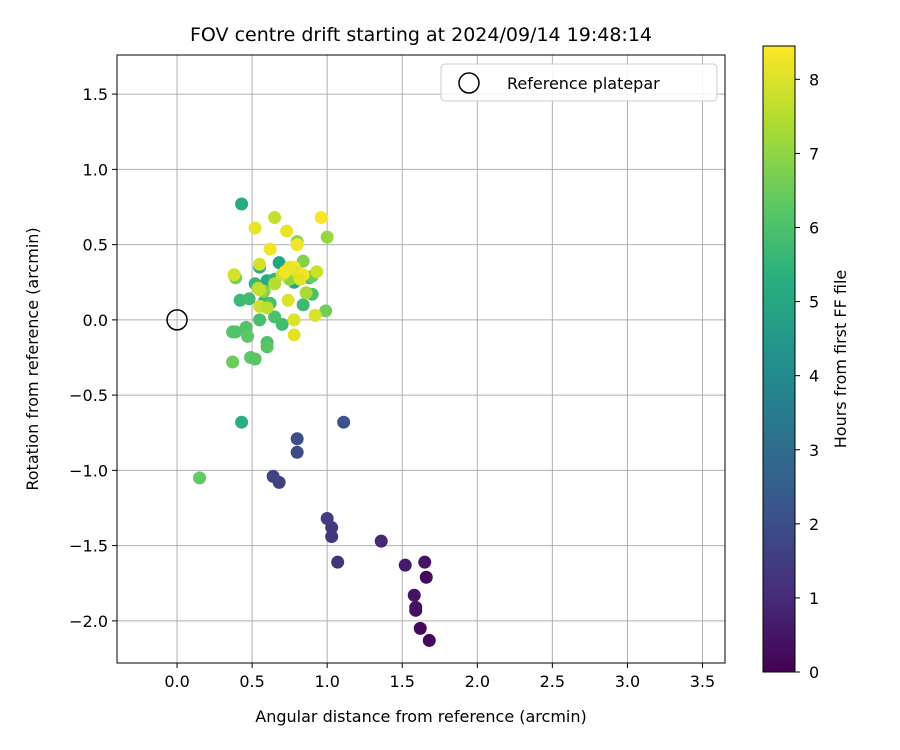 The width and height of the screenshot is (900, 750). I want to click on x-tick-label: 0.0, so click(176, 681).